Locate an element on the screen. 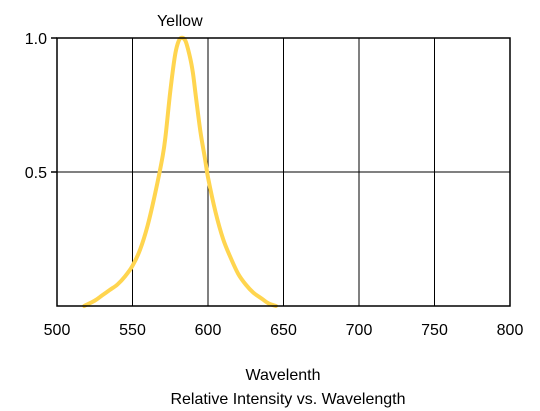 This screenshot has height=411, width=540. series-labels: Yellow is located at coordinates (180, 21).